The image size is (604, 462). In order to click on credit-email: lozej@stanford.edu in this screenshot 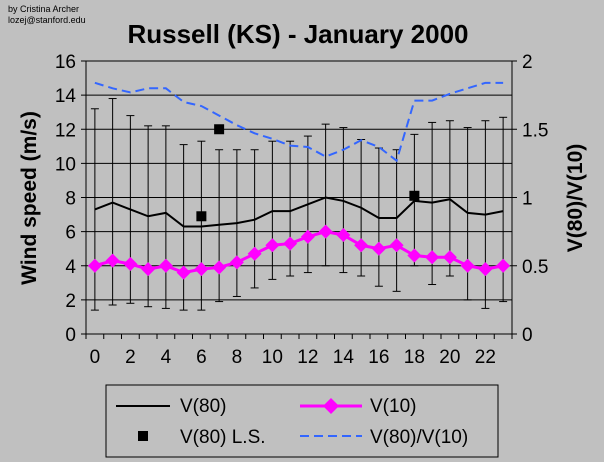, I will do `click(47, 20)`.